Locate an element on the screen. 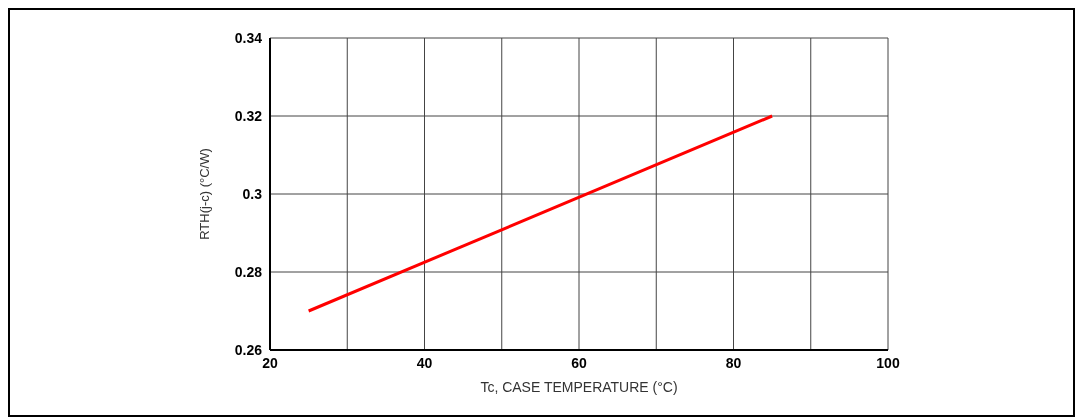 The height and width of the screenshot is (419, 1083). x-tick-label: 80 is located at coordinates (733, 362).